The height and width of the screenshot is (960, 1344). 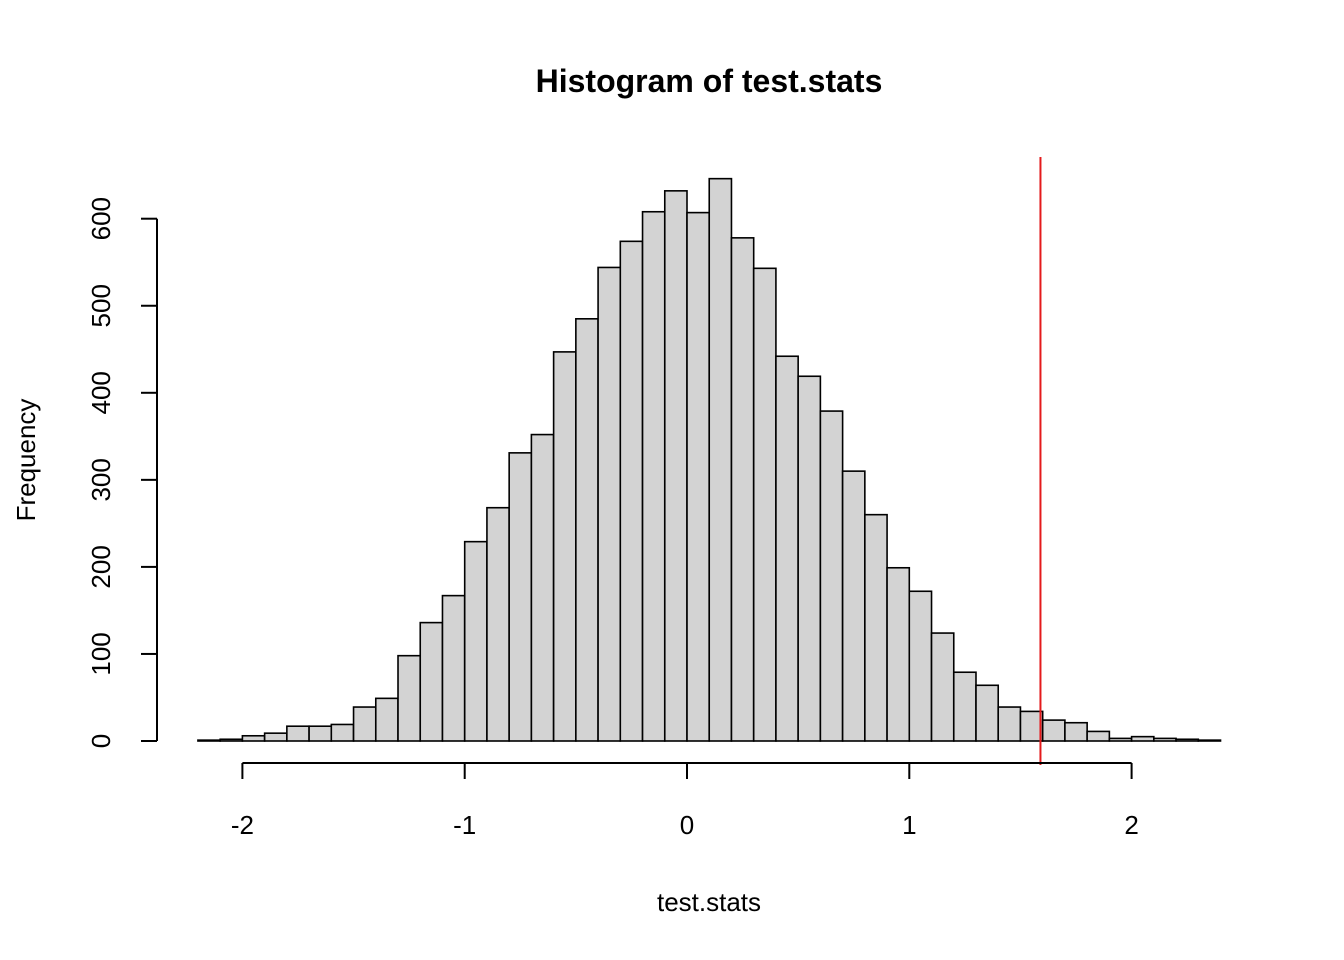 I want to click on x-tick-label: 0, so click(x=687, y=825).